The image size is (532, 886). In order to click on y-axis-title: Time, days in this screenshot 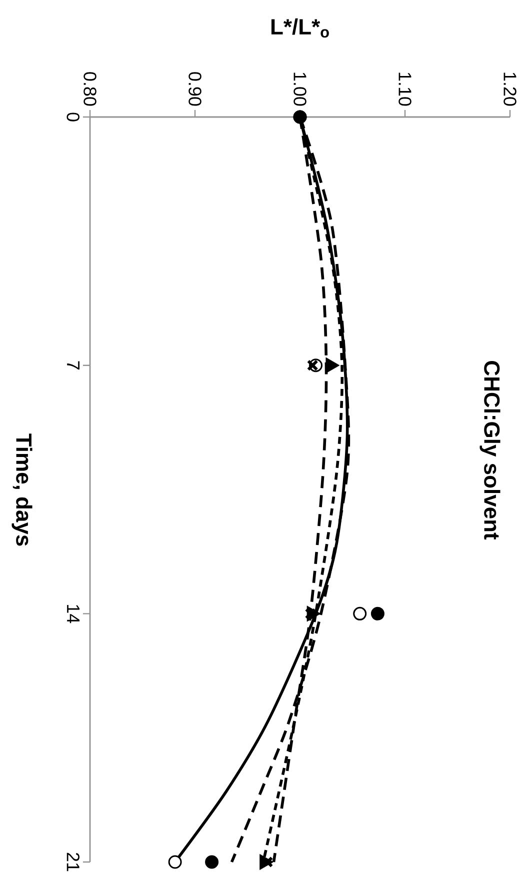, I will do `click(22, 490)`.